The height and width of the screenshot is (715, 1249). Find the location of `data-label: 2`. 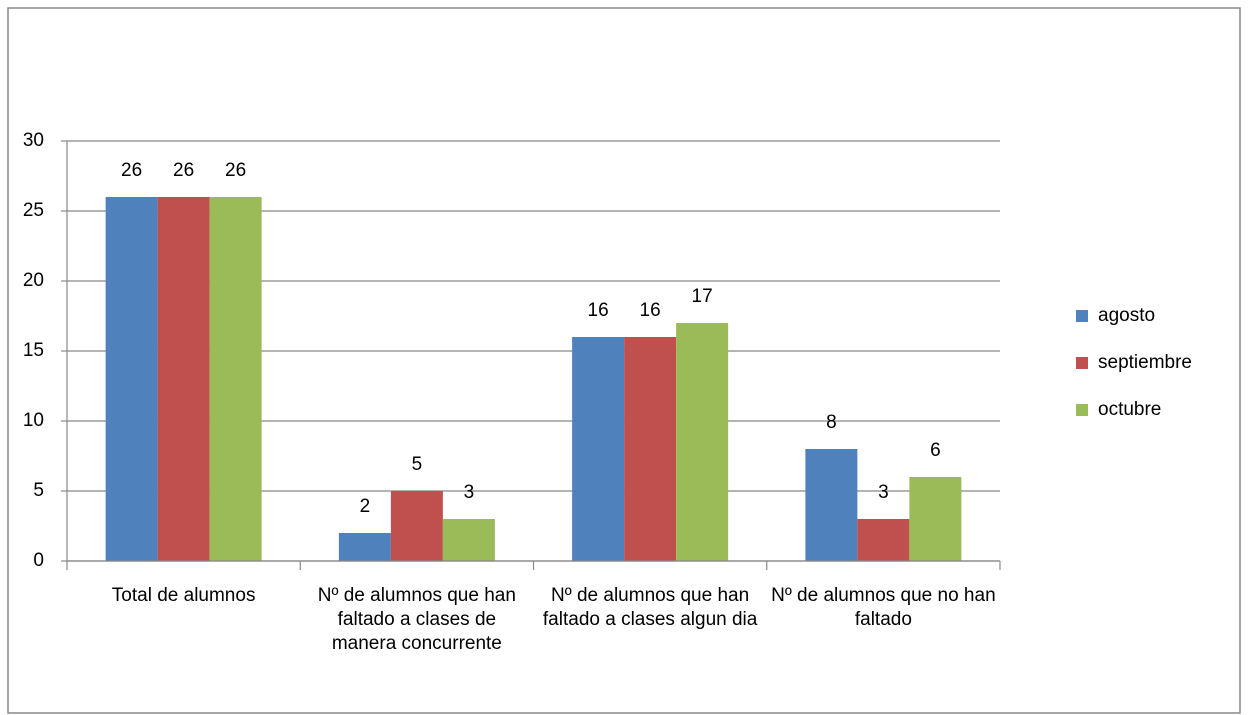

data-label: 2 is located at coordinates (365, 506).